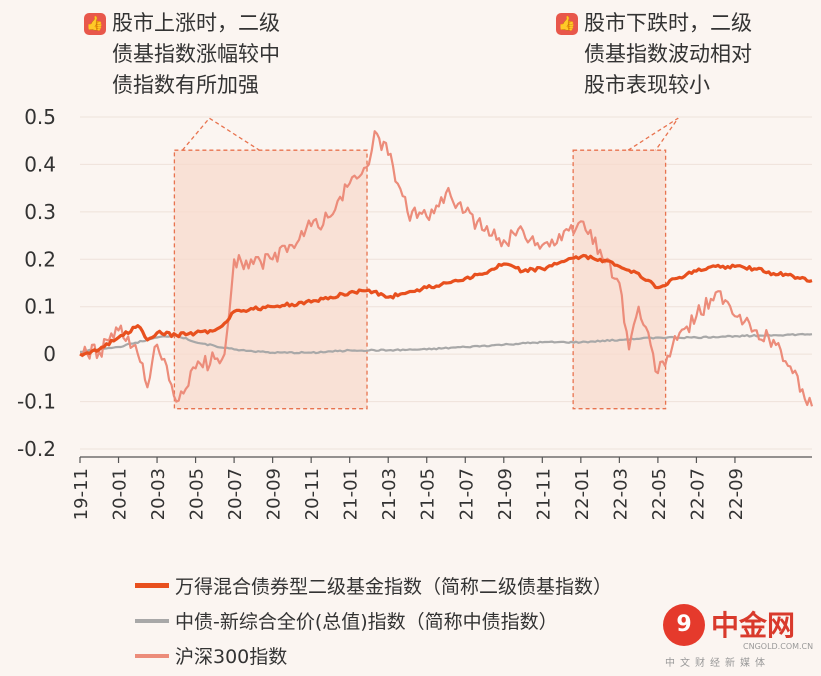 The height and width of the screenshot is (676, 821). I want to click on callout-right: 👍 股市下跌时，二级 债基指数波动相对 股市表现较小, so click(654, 54).